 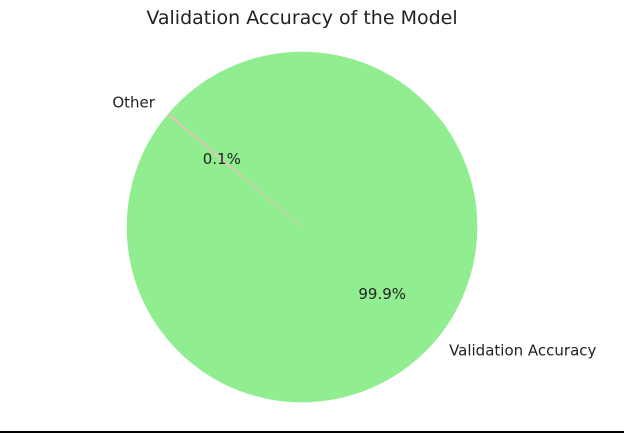 I want to click on slice-pct-other: 0.1%, so click(x=222, y=159).